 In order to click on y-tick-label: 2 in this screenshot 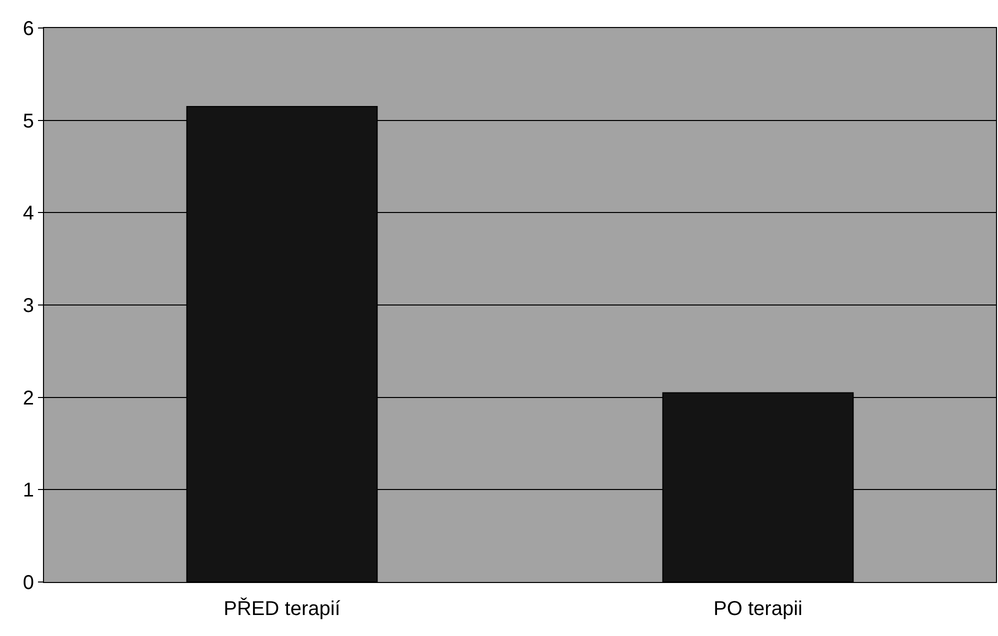, I will do `click(28, 398)`.